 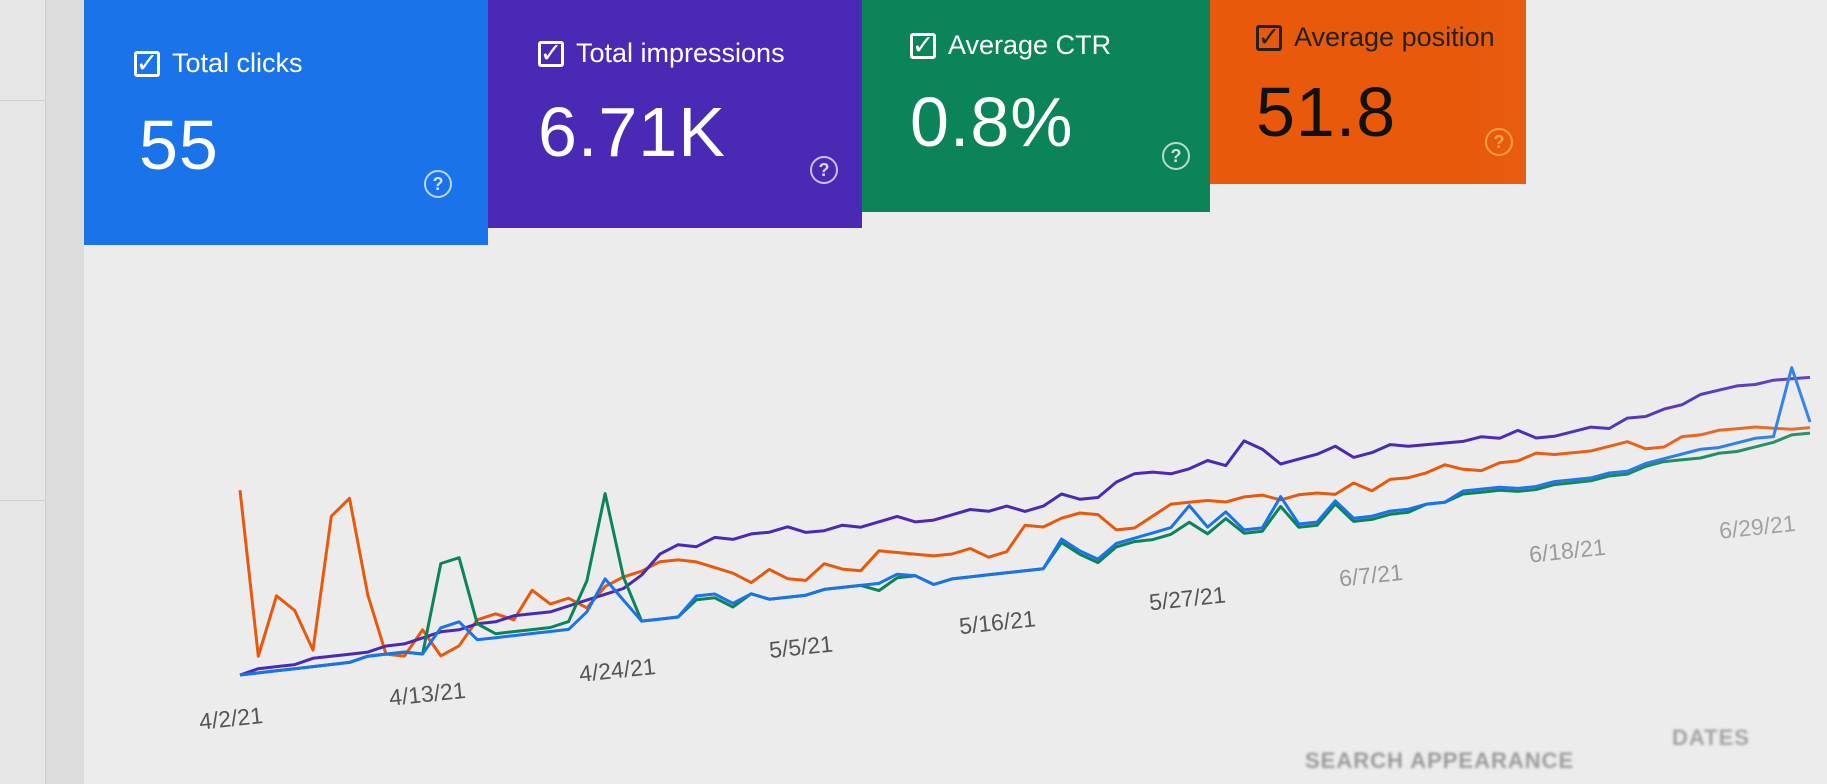 What do you see at coordinates (1757, 527) in the screenshot?
I see `x-tick-label: 6/29/21` at bounding box center [1757, 527].